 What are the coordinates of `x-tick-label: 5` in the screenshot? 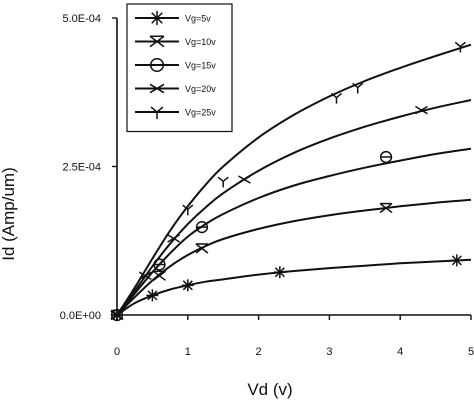 It's located at (471, 352).